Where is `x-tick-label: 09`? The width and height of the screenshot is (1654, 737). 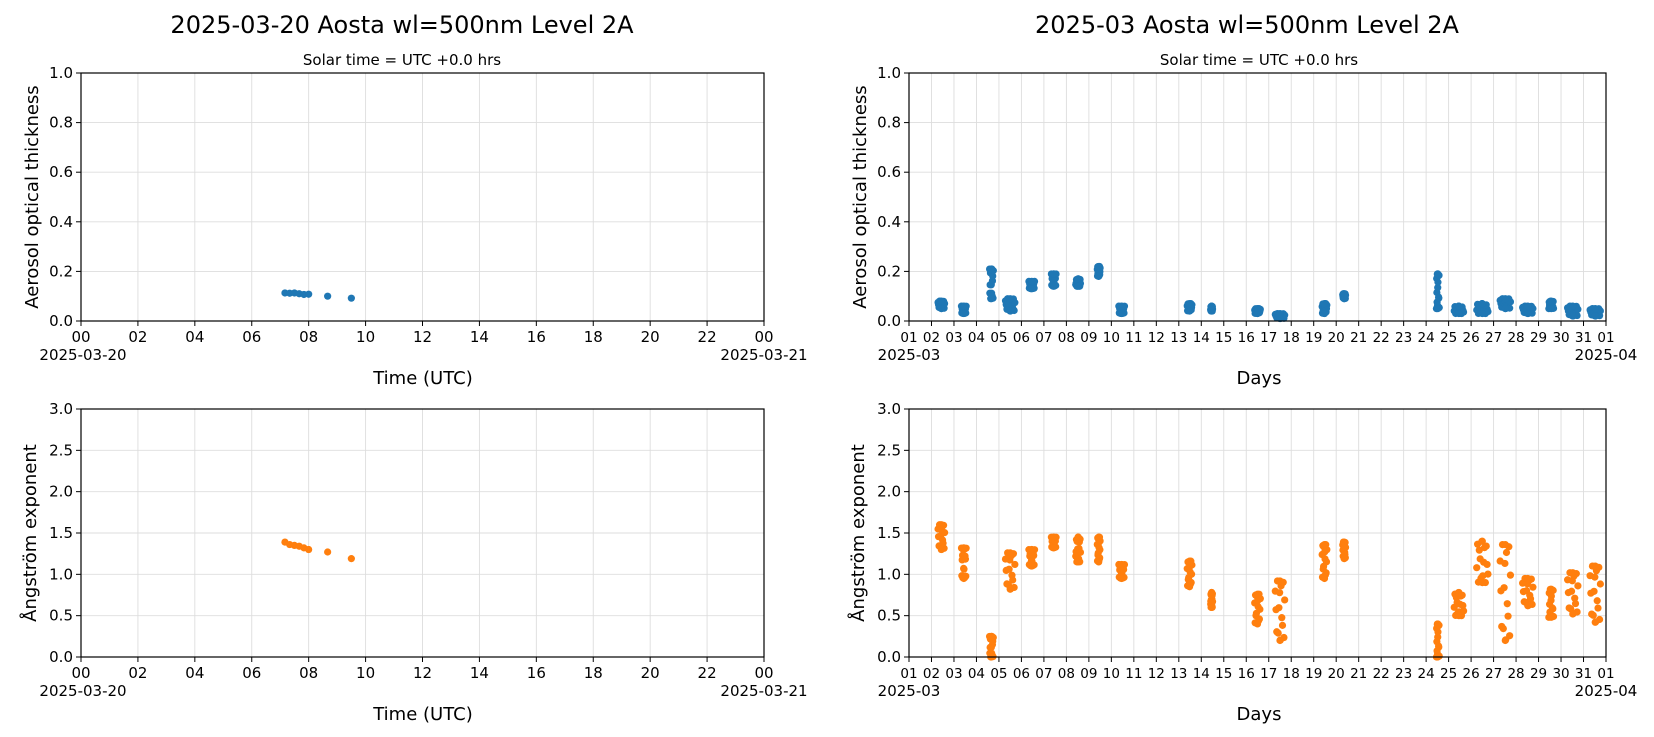 x-tick-label: 09 is located at coordinates (1088, 674).